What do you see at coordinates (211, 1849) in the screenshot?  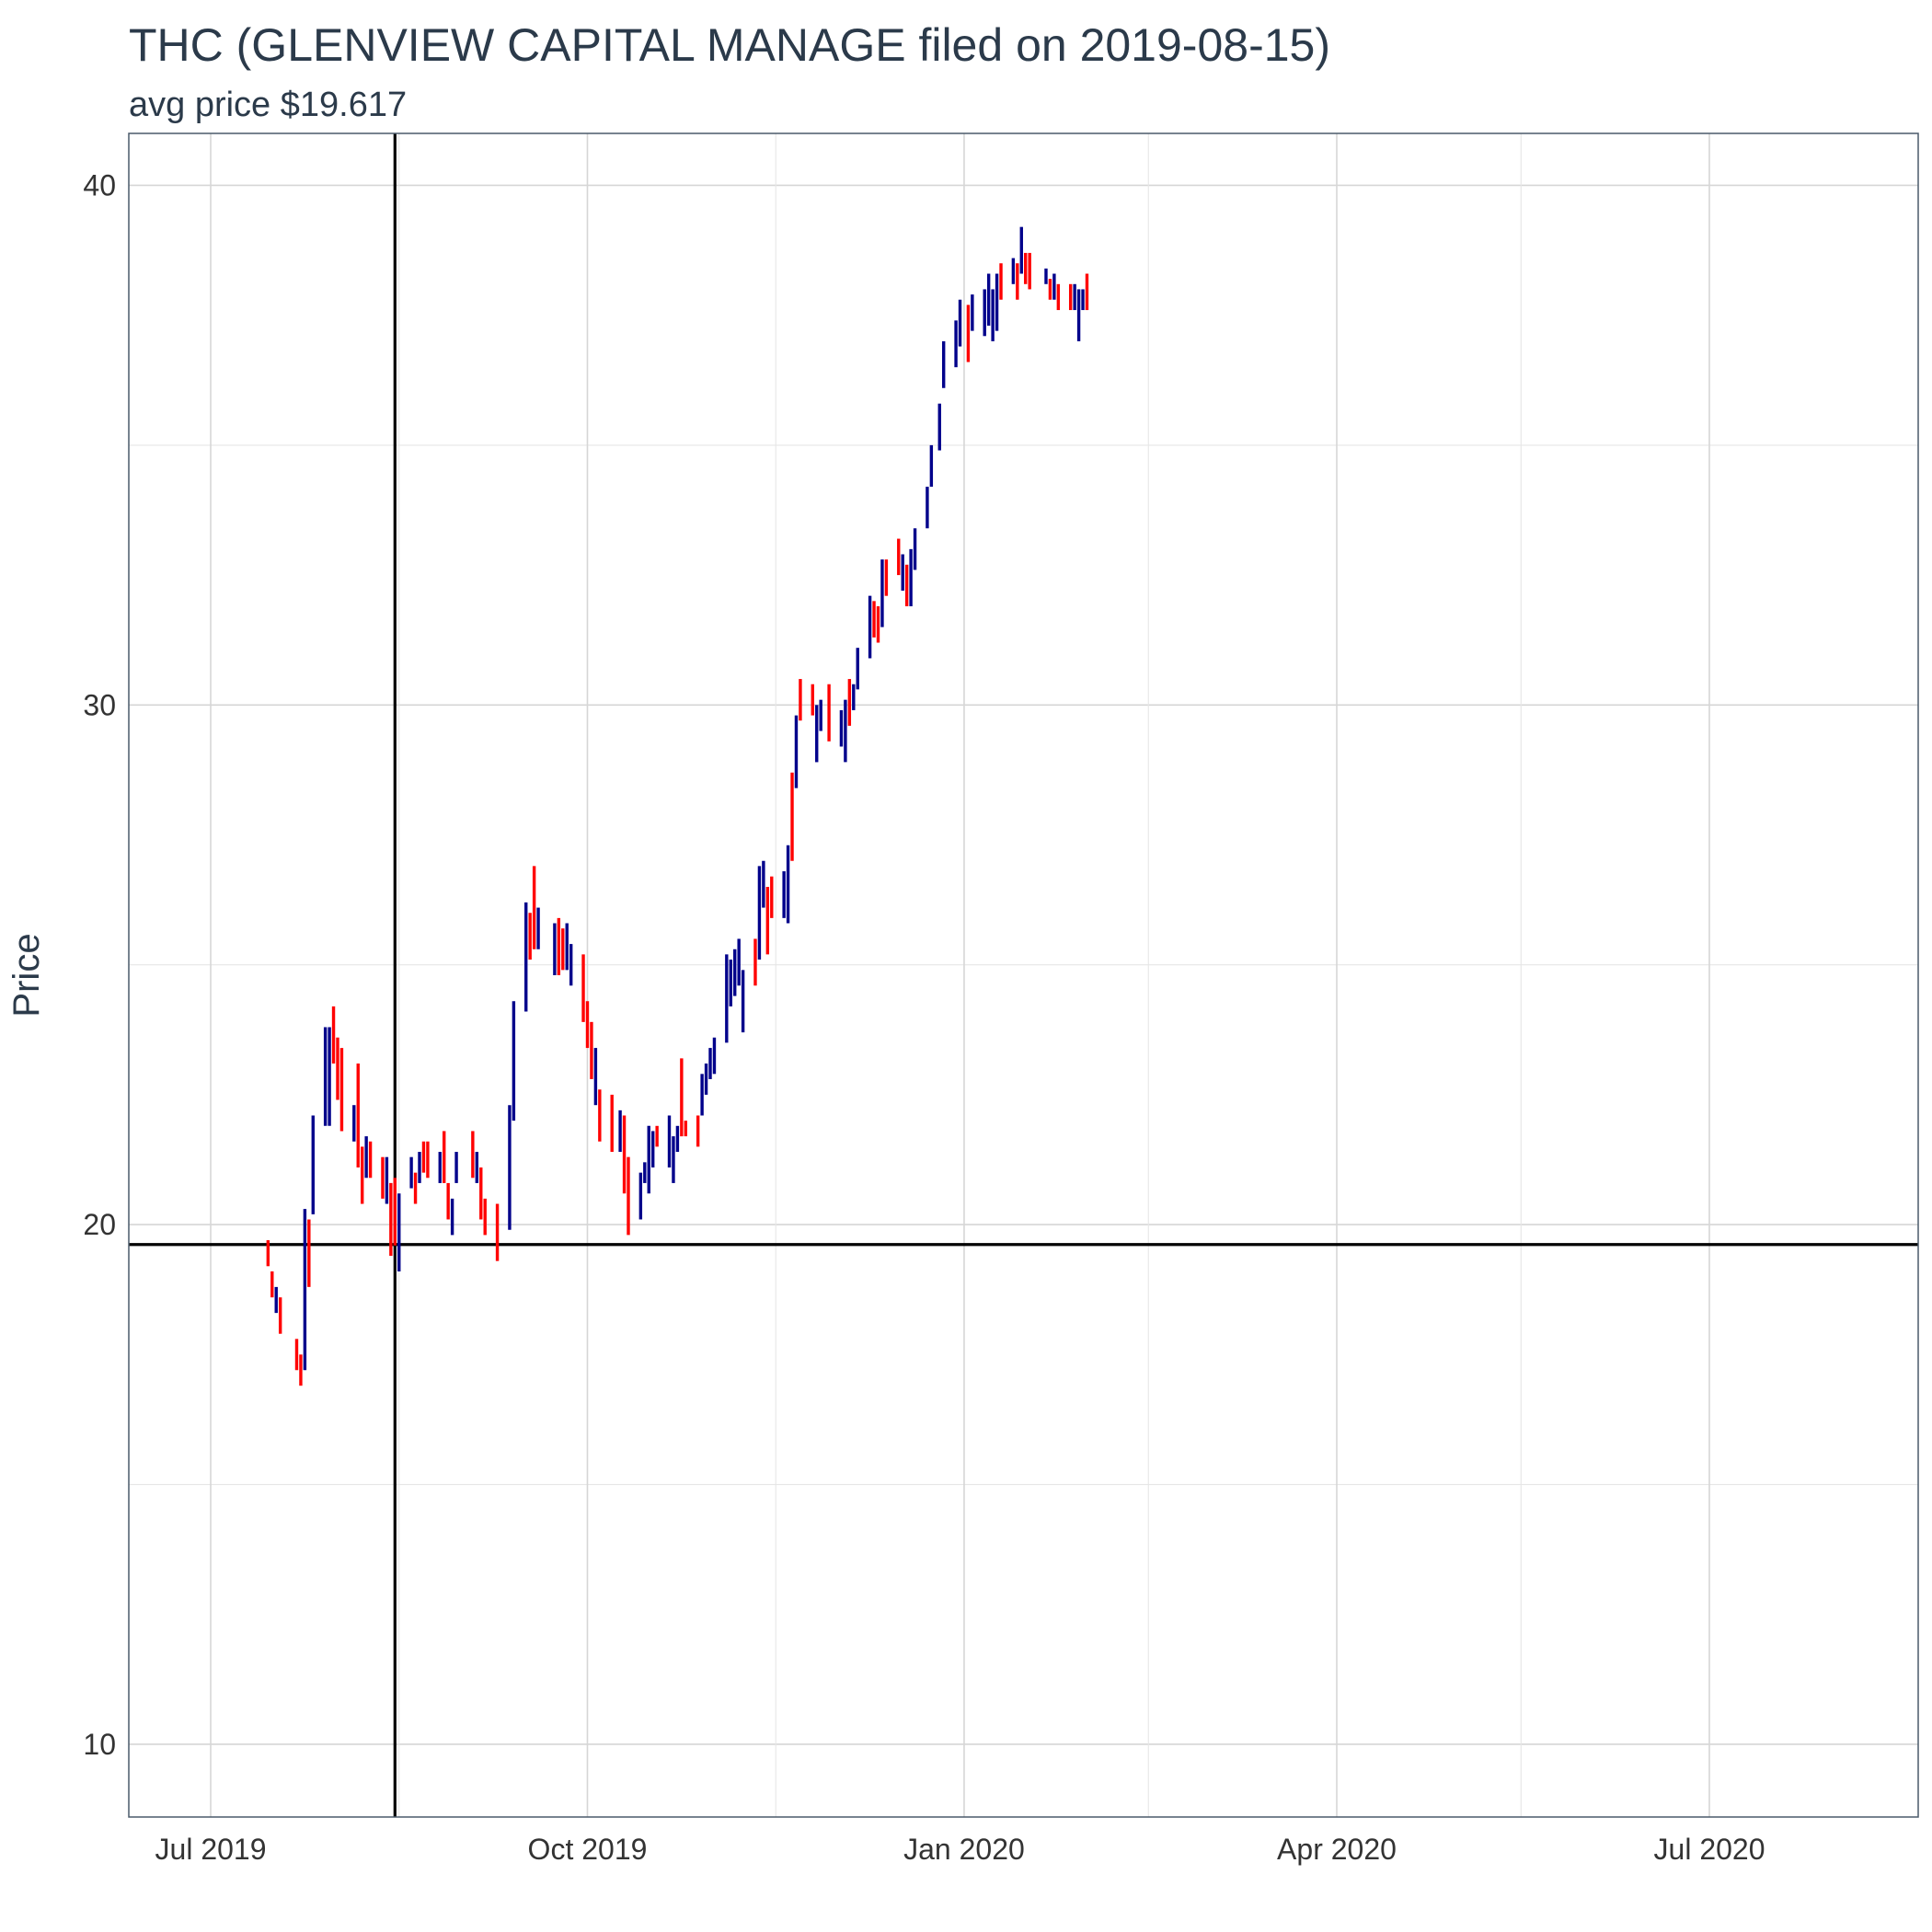 I see `x-tick-label: Jul 2019` at bounding box center [211, 1849].